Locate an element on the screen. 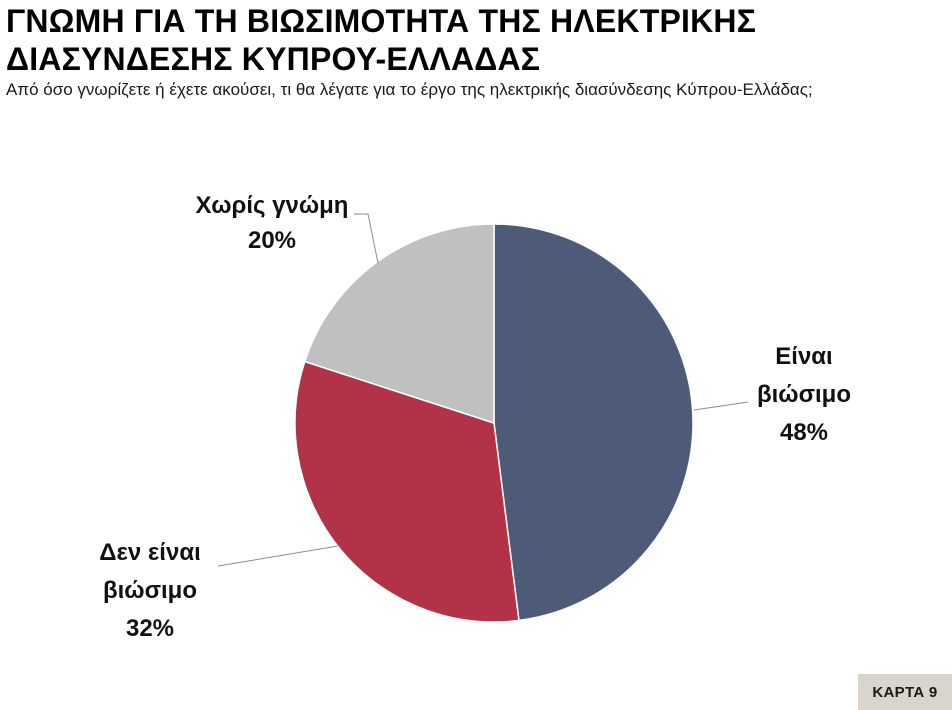 Image resolution: width=952 pixels, height=710 pixels. slice-label-1-line-3: 48% is located at coordinates (804, 432).